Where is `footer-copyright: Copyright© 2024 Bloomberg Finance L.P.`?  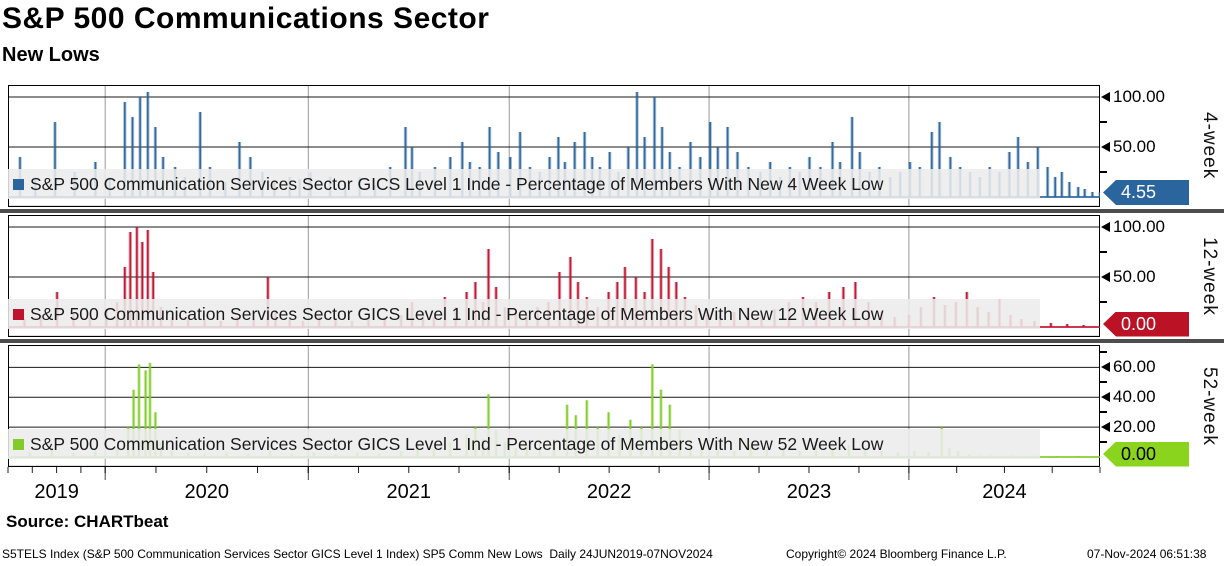
footer-copyright: Copyright© 2024 Bloomberg Finance L.P. is located at coordinates (896, 554).